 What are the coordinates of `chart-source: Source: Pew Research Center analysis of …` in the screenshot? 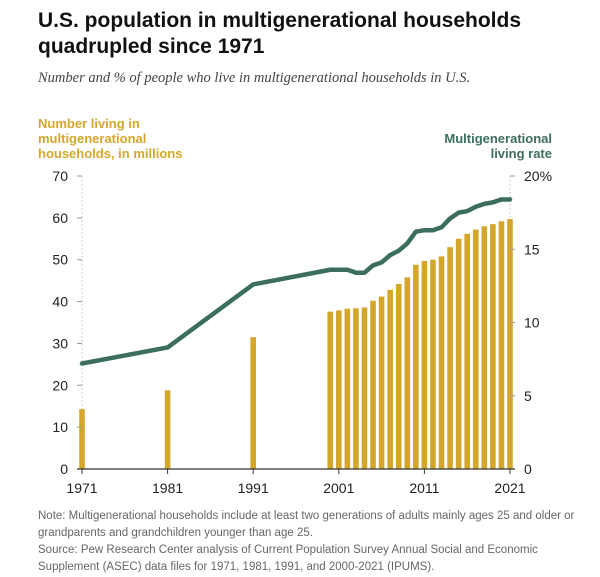 It's located at (288, 558).